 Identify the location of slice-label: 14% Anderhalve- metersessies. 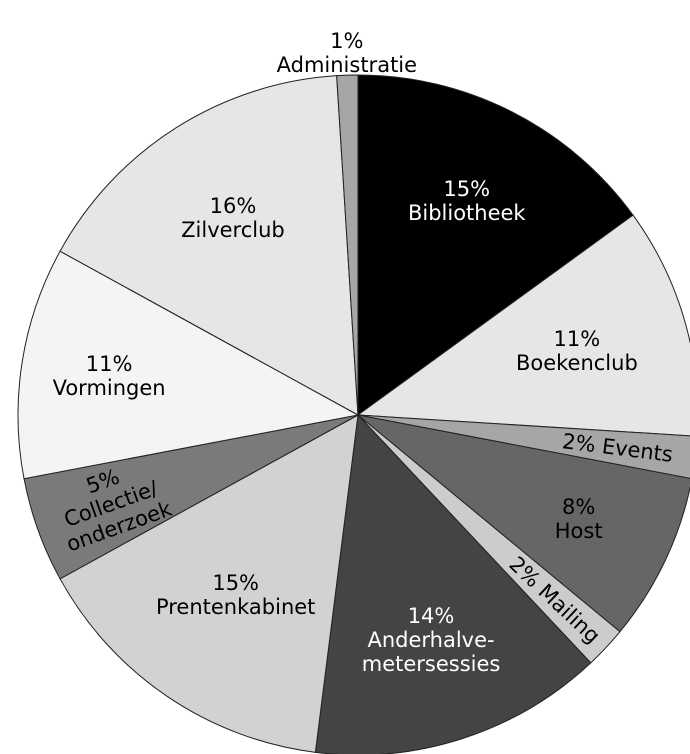
(431, 640).